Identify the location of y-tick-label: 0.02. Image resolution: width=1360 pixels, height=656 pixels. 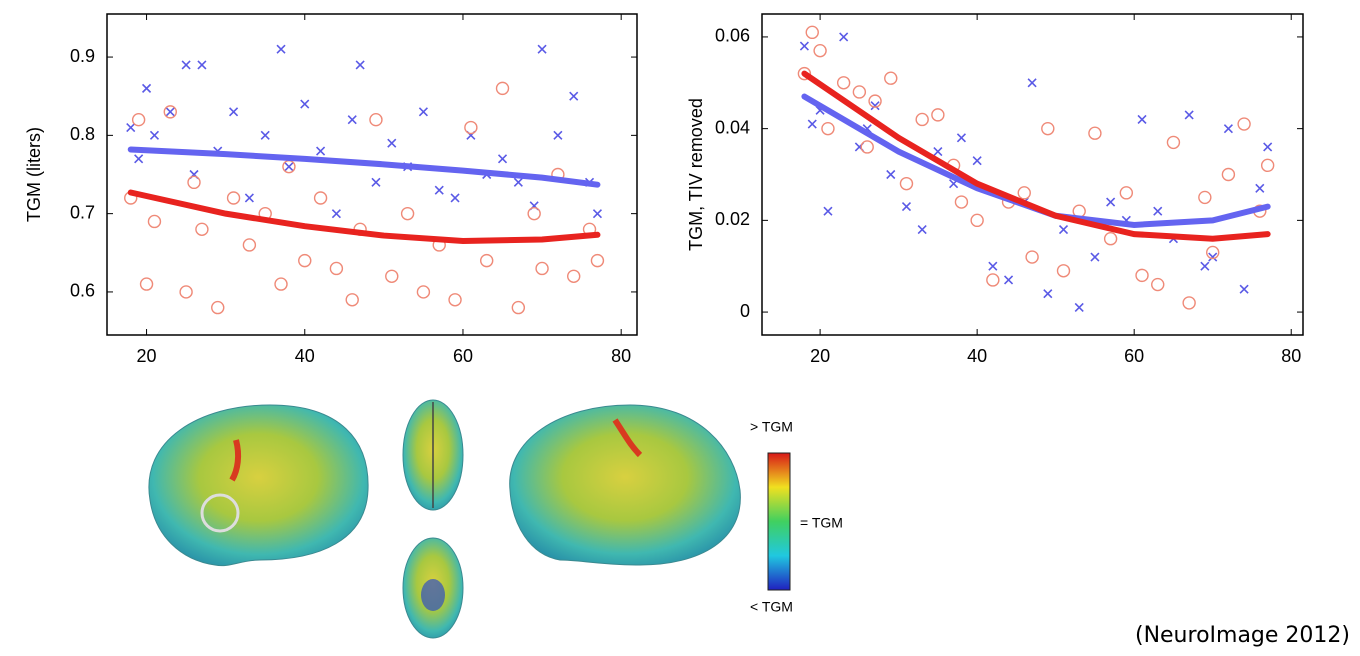
(732, 219).